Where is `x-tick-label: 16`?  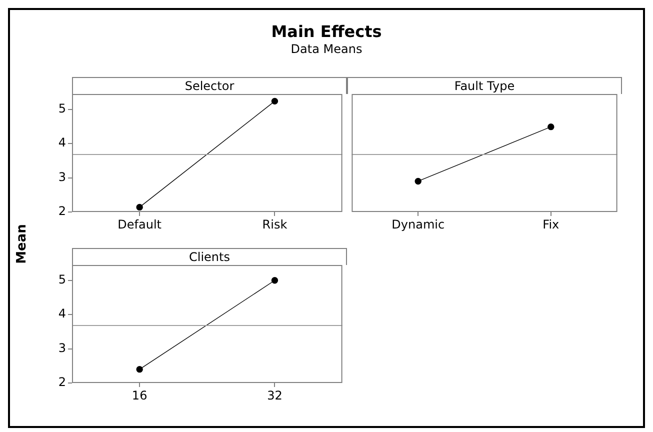 x-tick-label: 16 is located at coordinates (140, 395).